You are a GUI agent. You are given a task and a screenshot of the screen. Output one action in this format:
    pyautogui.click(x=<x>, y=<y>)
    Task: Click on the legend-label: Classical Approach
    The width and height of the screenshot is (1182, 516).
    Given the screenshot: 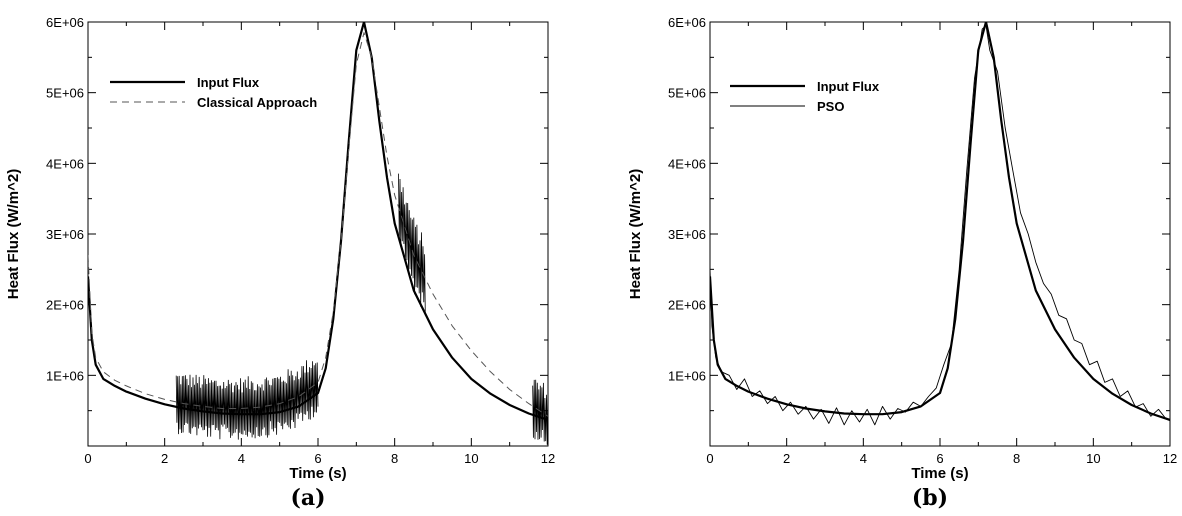 What is the action you would take?
    pyautogui.click(x=257, y=102)
    